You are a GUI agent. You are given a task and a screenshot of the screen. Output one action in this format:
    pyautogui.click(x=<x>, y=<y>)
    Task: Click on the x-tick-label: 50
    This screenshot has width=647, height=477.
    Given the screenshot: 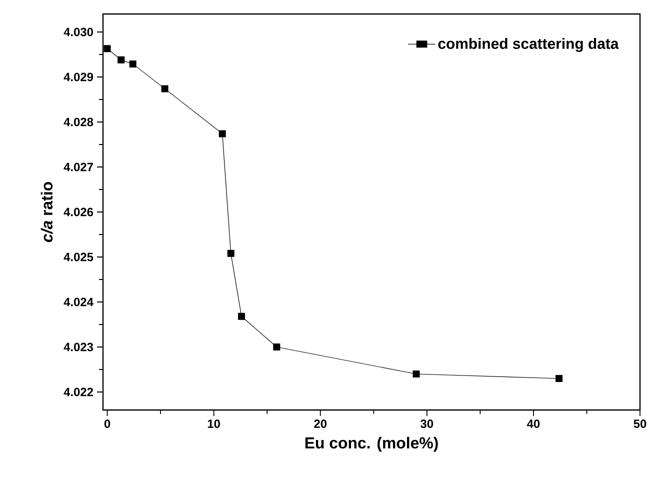 What is the action you would take?
    pyautogui.click(x=640, y=424)
    